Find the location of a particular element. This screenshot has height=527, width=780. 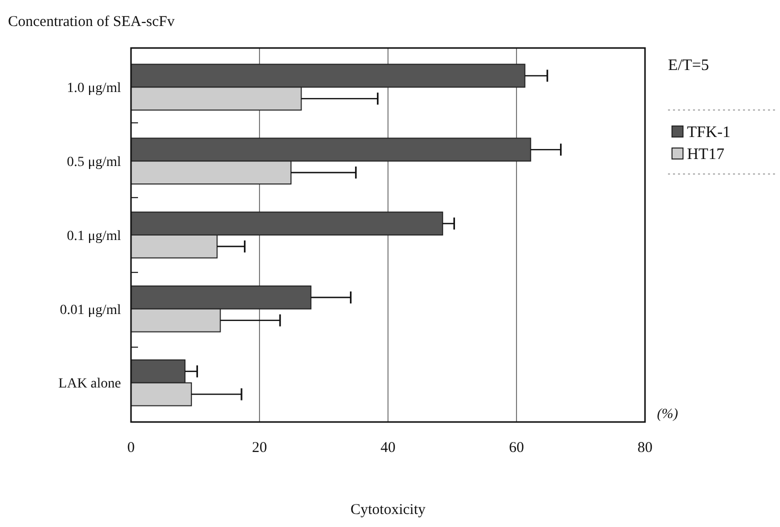

y-tick-label: 1.0 μg/ml is located at coordinates (94, 88).